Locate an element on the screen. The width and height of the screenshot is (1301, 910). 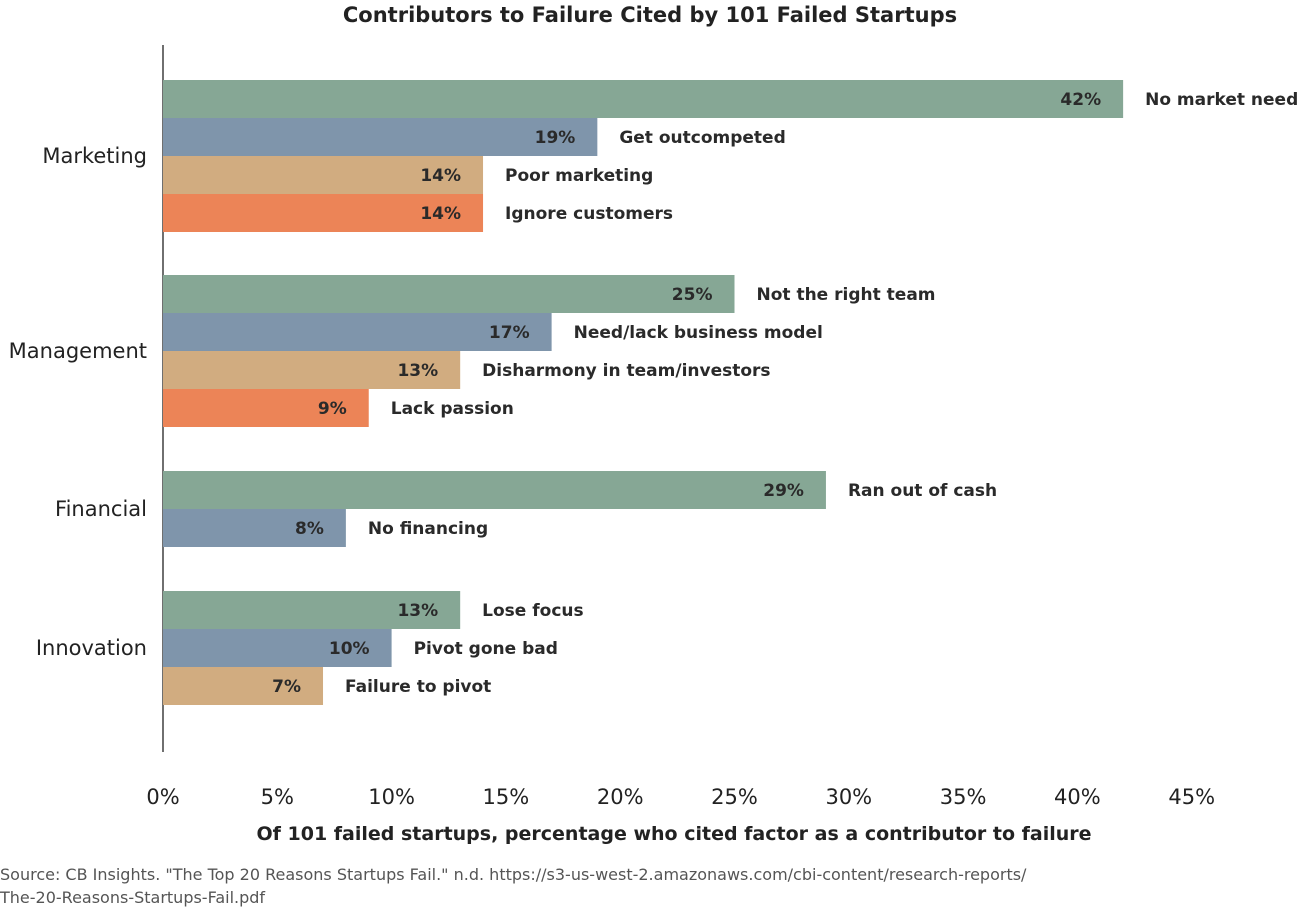
x-tick-label: 20% is located at coordinates (620, 797).